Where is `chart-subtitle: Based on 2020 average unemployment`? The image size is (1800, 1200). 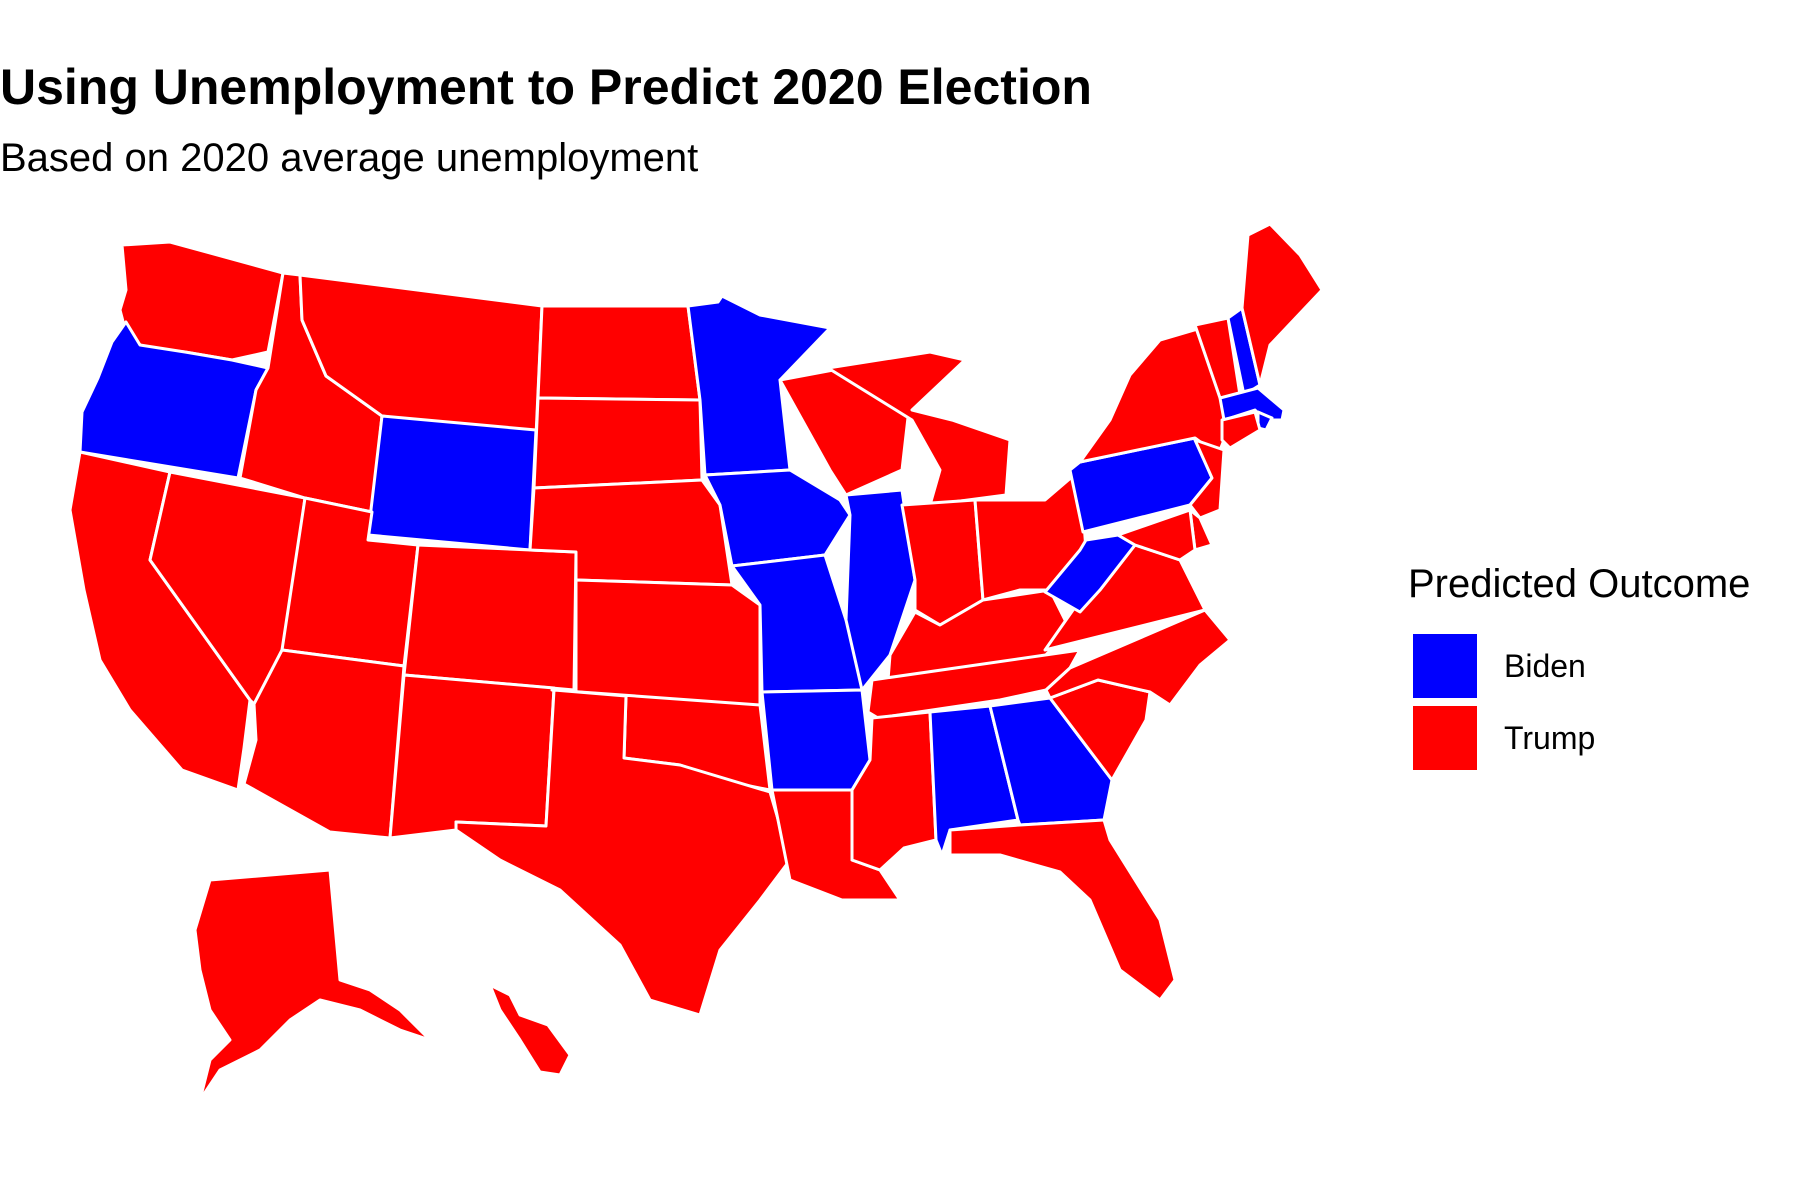
chart-subtitle: Based on 2020 average unemployment is located at coordinates (349, 158).